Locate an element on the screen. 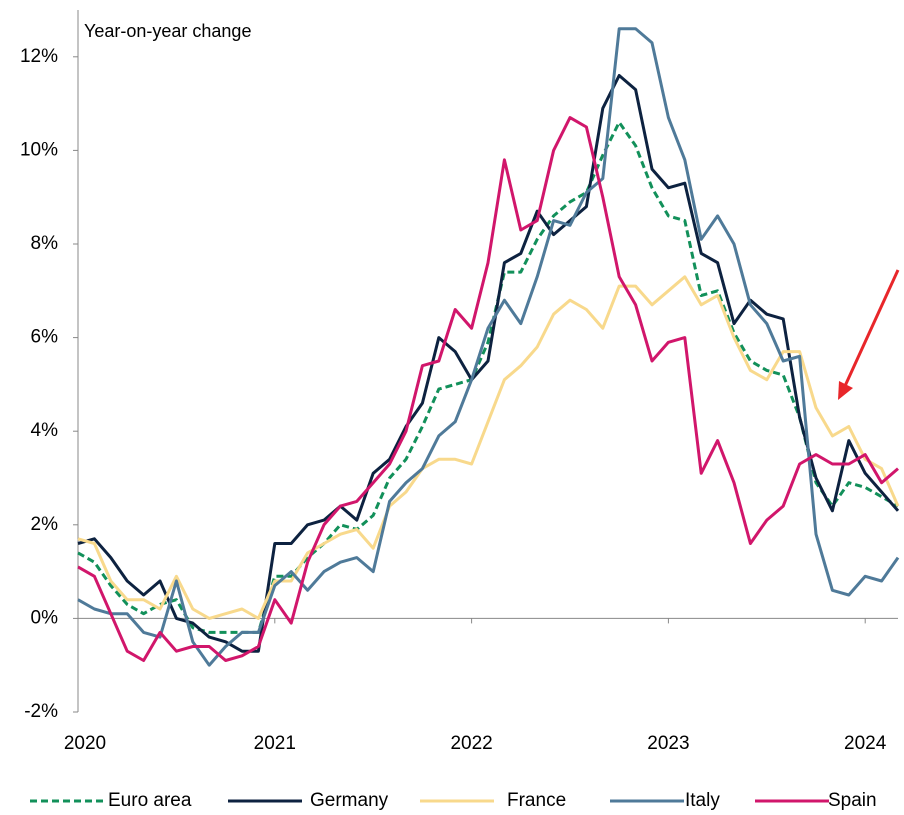 The height and width of the screenshot is (815, 904). annotation: Year-on-year change is located at coordinates (167, 31).